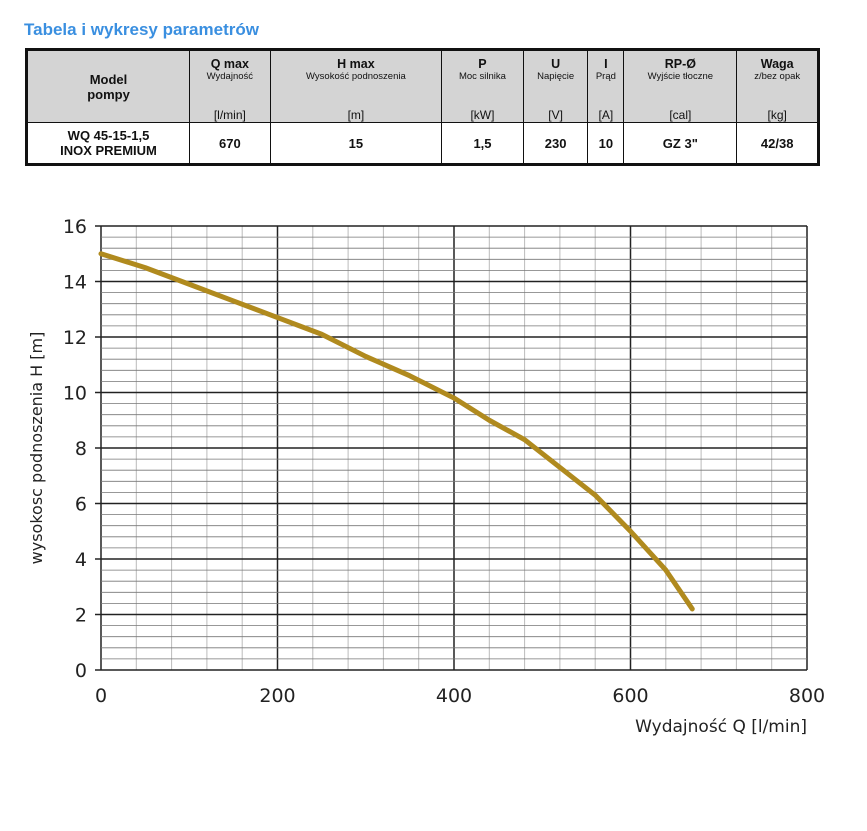 The image size is (867, 831). Describe the element at coordinates (81, 616) in the screenshot. I see `y-tick-label: 2` at that location.